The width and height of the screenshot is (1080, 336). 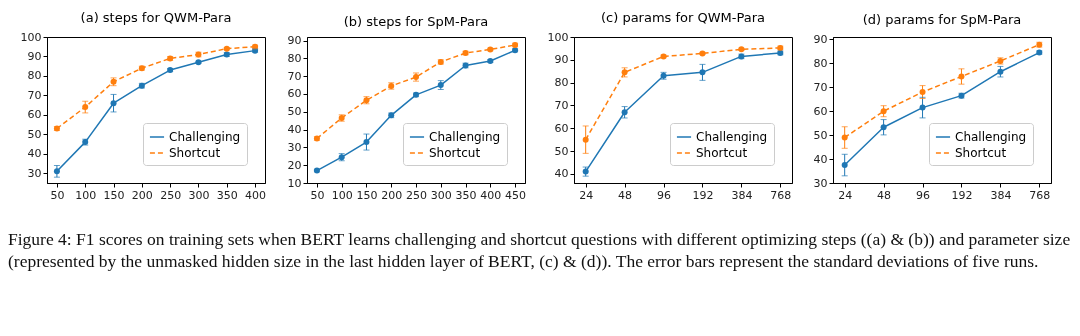 I want to click on chart-title: (d) params for SpM-Para, so click(x=942, y=20).